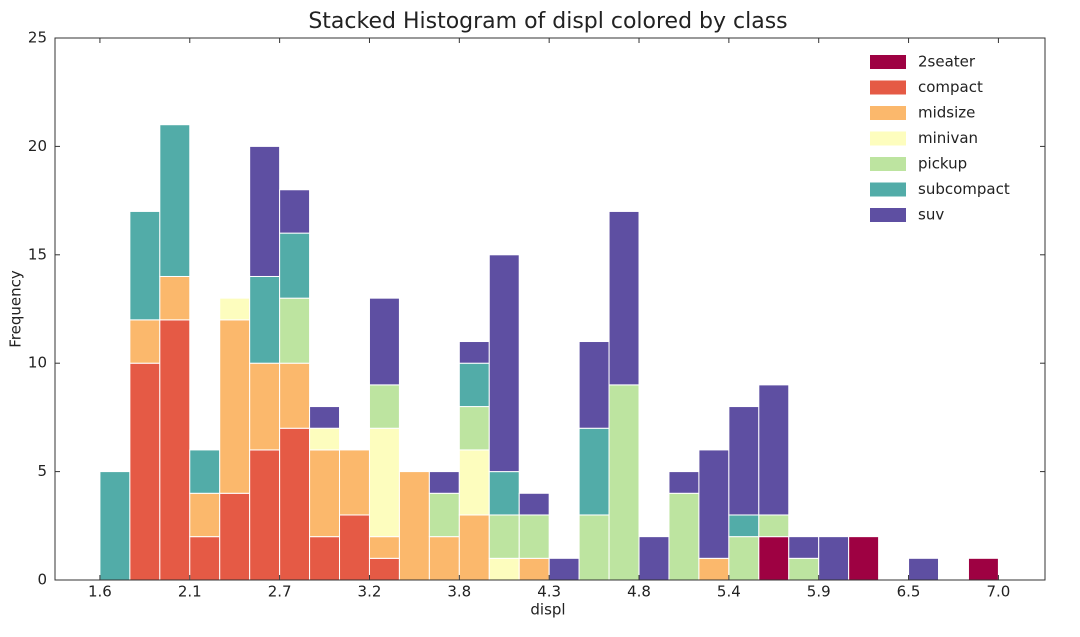 This screenshot has width=1080, height=637. I want to click on y-tick-label: 5, so click(42, 471).